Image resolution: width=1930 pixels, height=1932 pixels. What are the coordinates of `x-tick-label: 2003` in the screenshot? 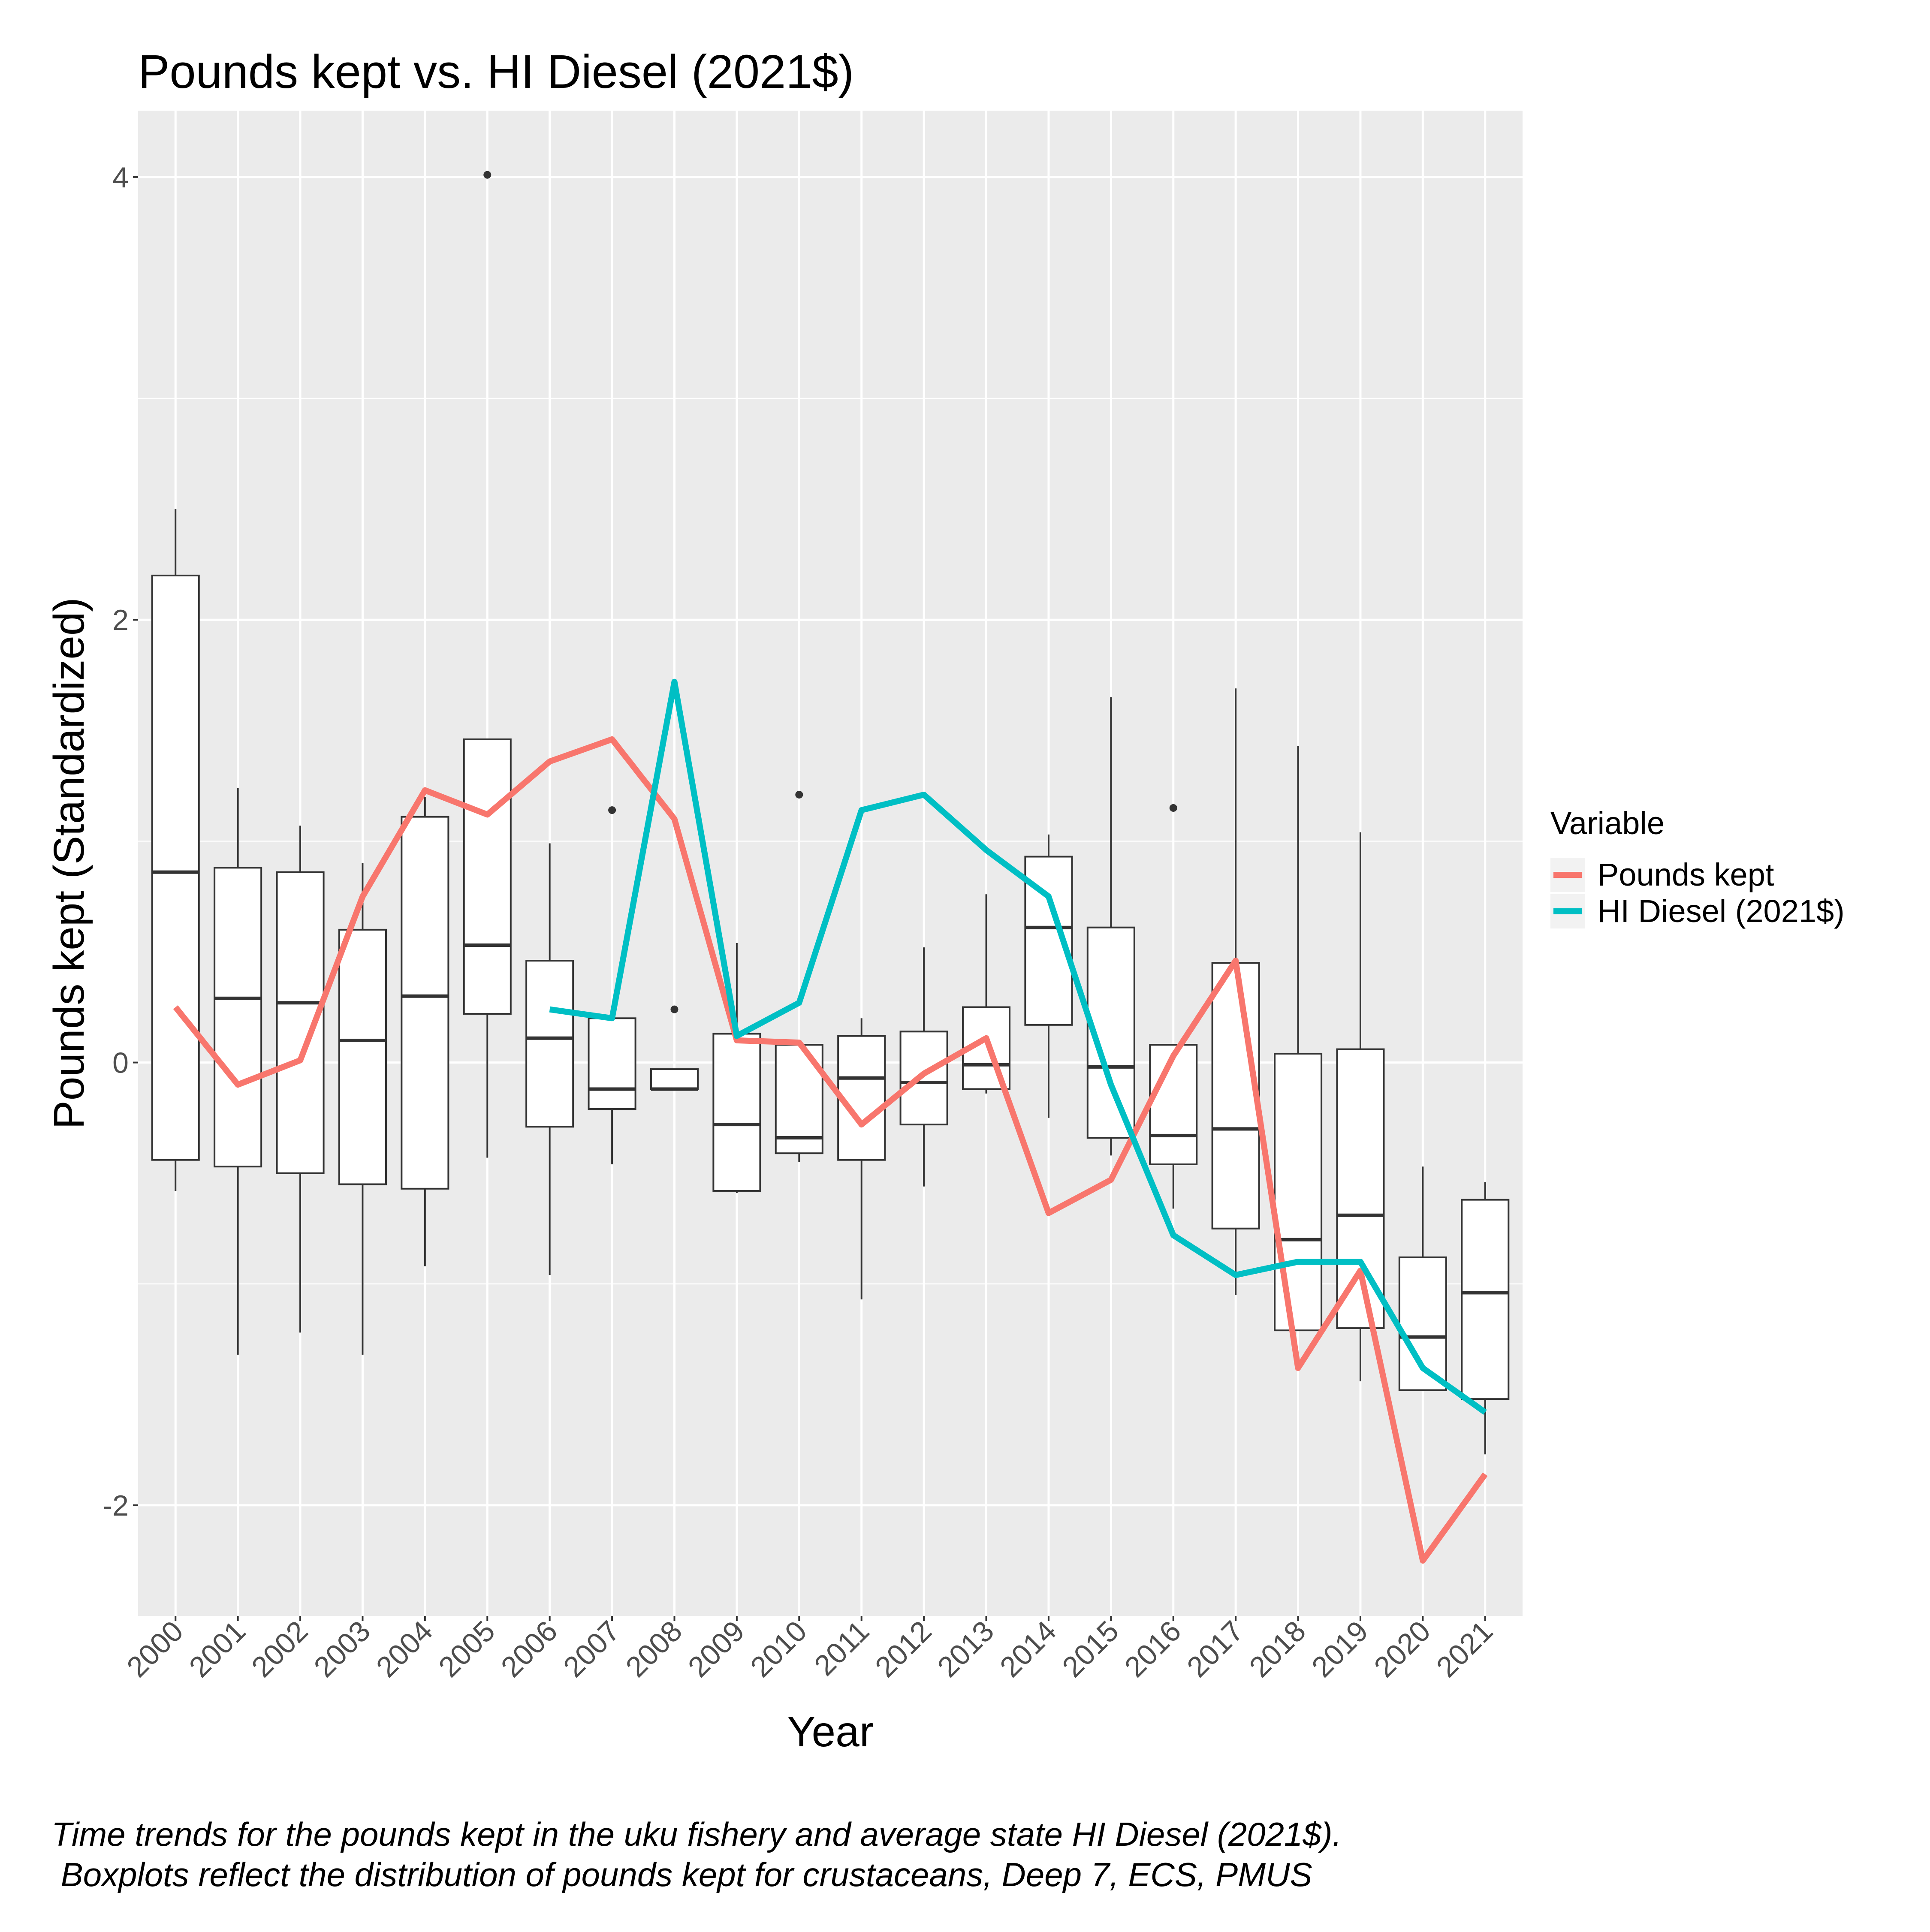 It's located at (342, 1650).